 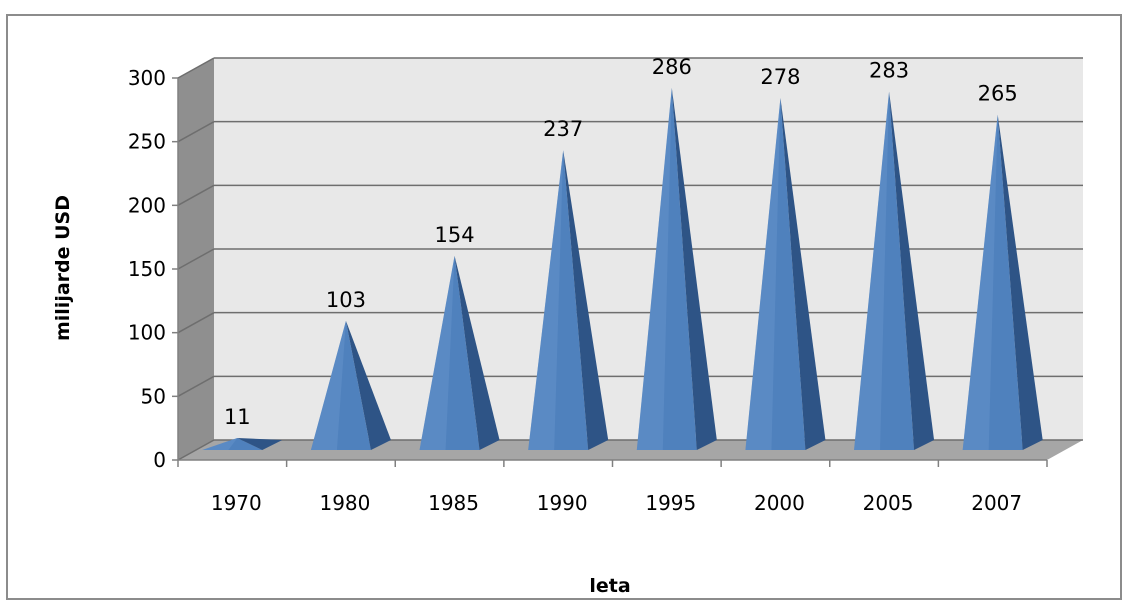 What do you see at coordinates (236, 503) in the screenshot?
I see `x-tick-label: 1970` at bounding box center [236, 503].